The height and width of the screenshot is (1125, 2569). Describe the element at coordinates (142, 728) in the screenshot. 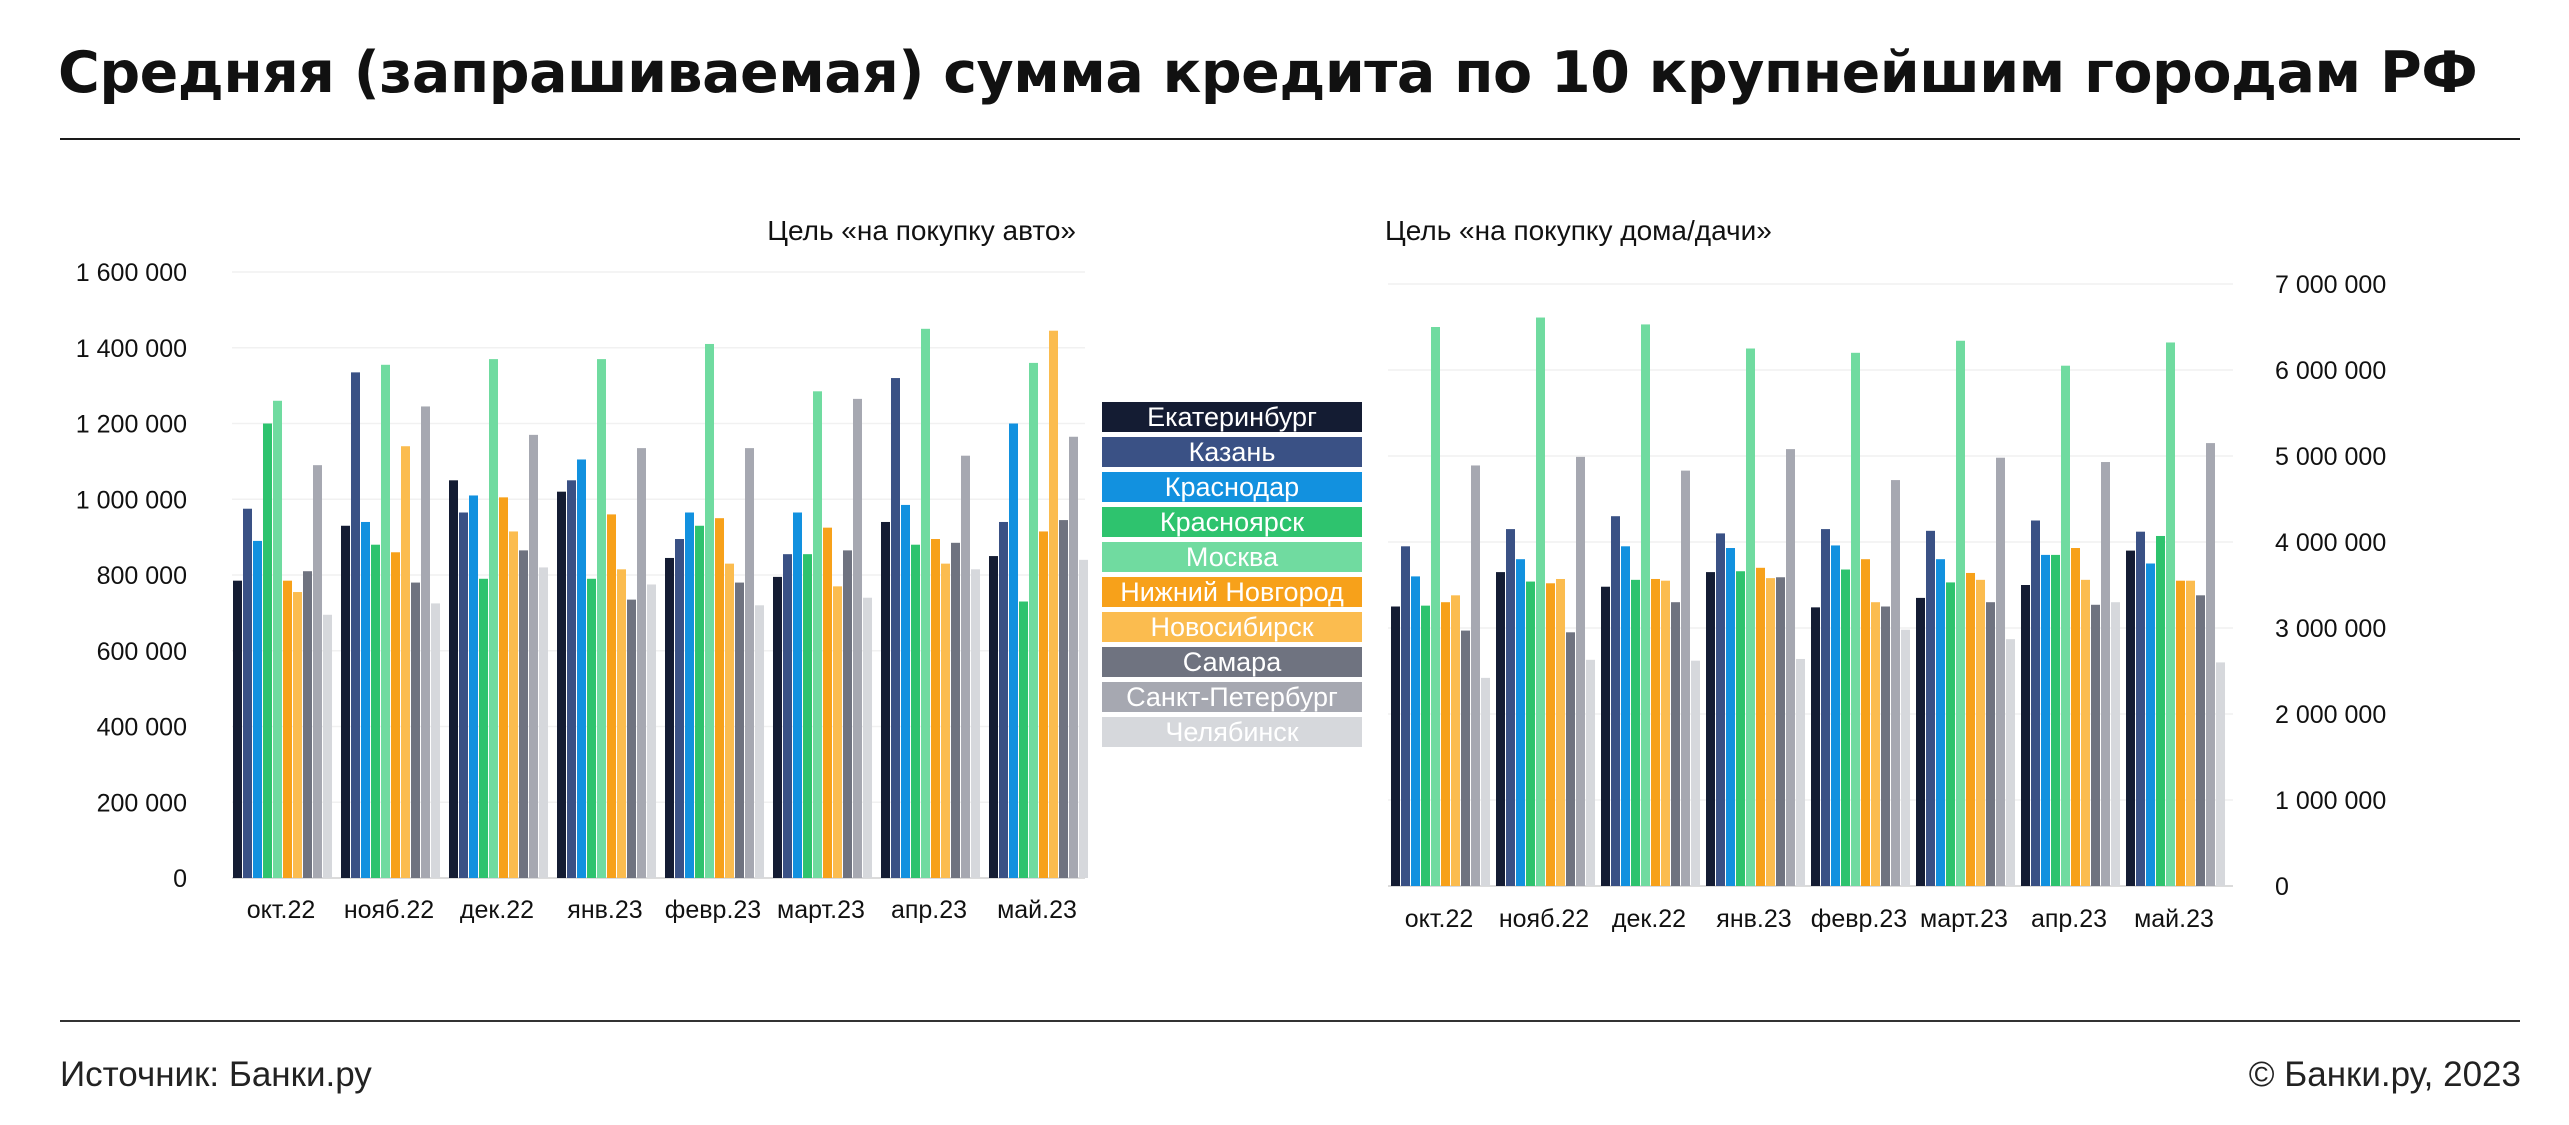

I see `y-tick-label: 400 000` at that location.